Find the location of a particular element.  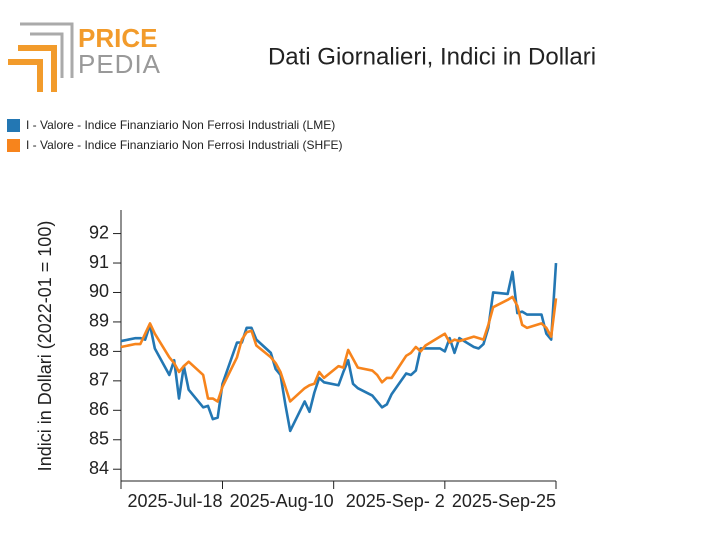

x-tick-label: 2025-Sep- 2 is located at coordinates (395, 501).